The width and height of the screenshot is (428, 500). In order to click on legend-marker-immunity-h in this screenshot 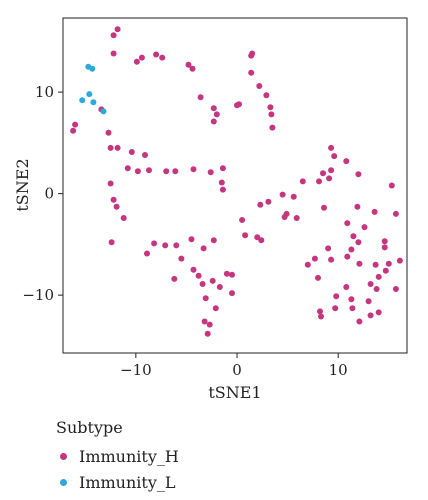, I will do `click(63, 456)`.